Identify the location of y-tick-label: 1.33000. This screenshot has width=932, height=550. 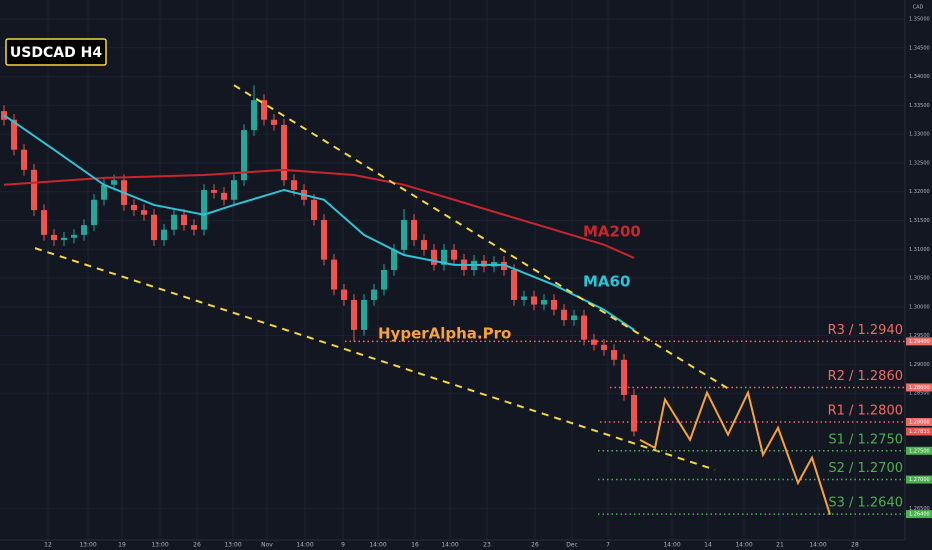
(919, 135).